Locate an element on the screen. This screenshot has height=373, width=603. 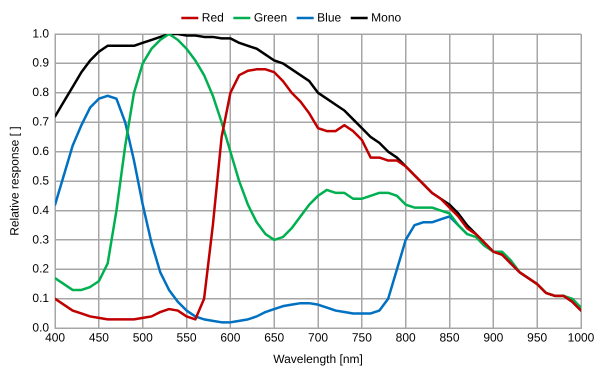
x-tick-label: 600 is located at coordinates (230, 337).